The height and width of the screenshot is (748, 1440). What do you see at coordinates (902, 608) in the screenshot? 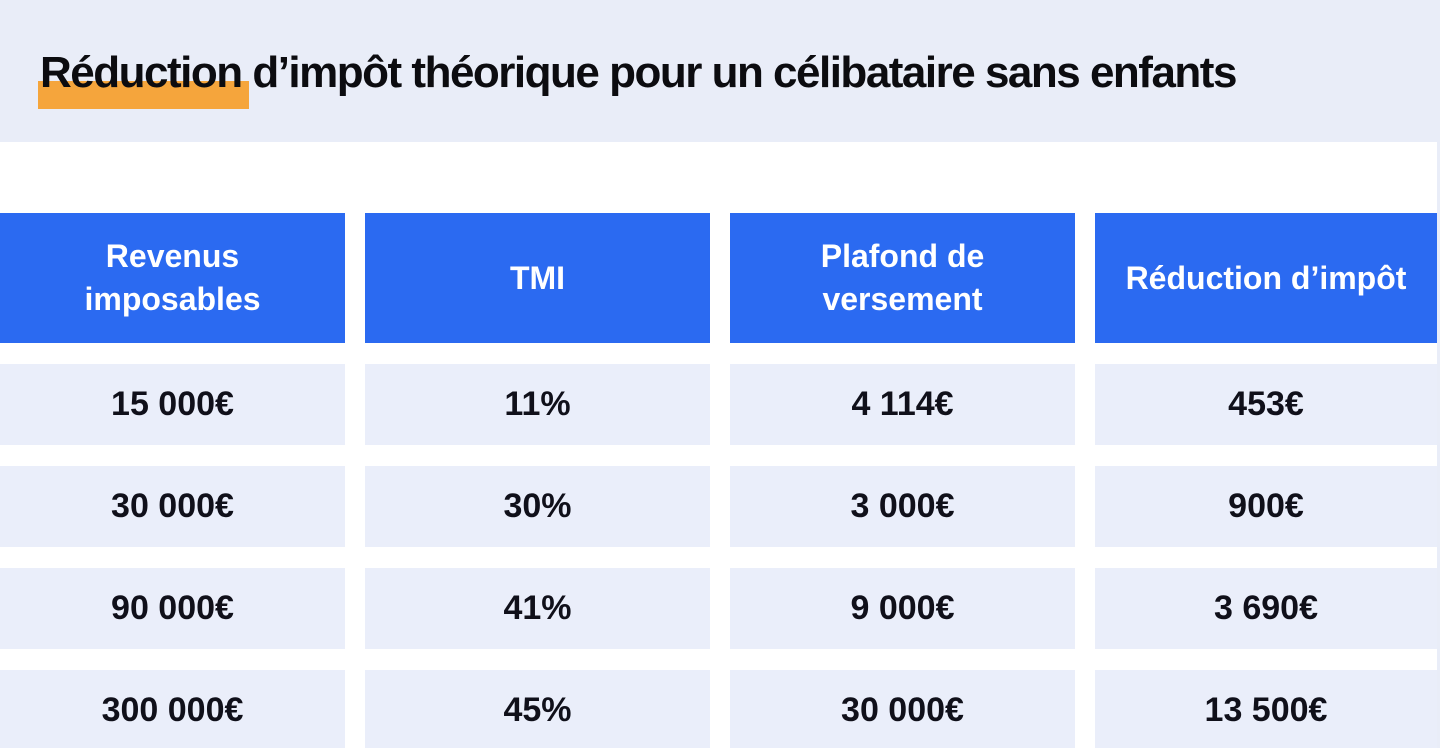
I see `table-cell-row3-col3: 9 000€` at bounding box center [902, 608].